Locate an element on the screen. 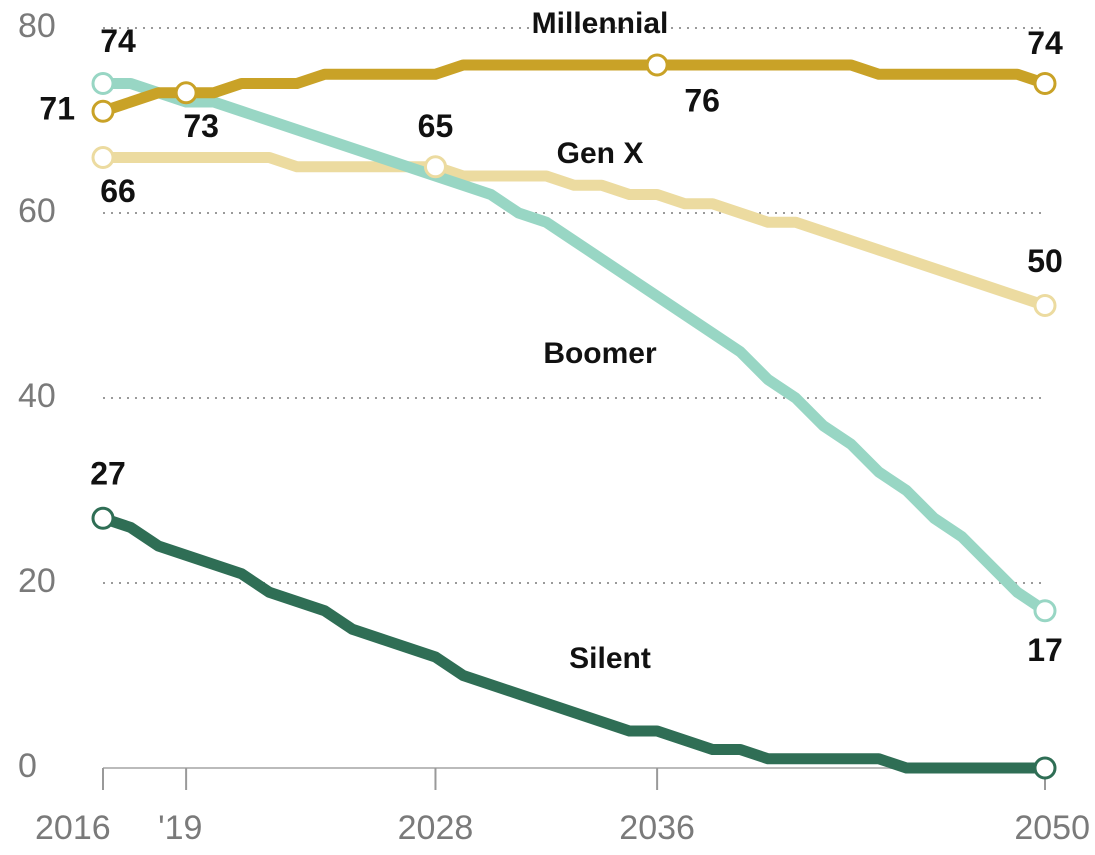  y-tick-label: 0 is located at coordinates (27, 766).